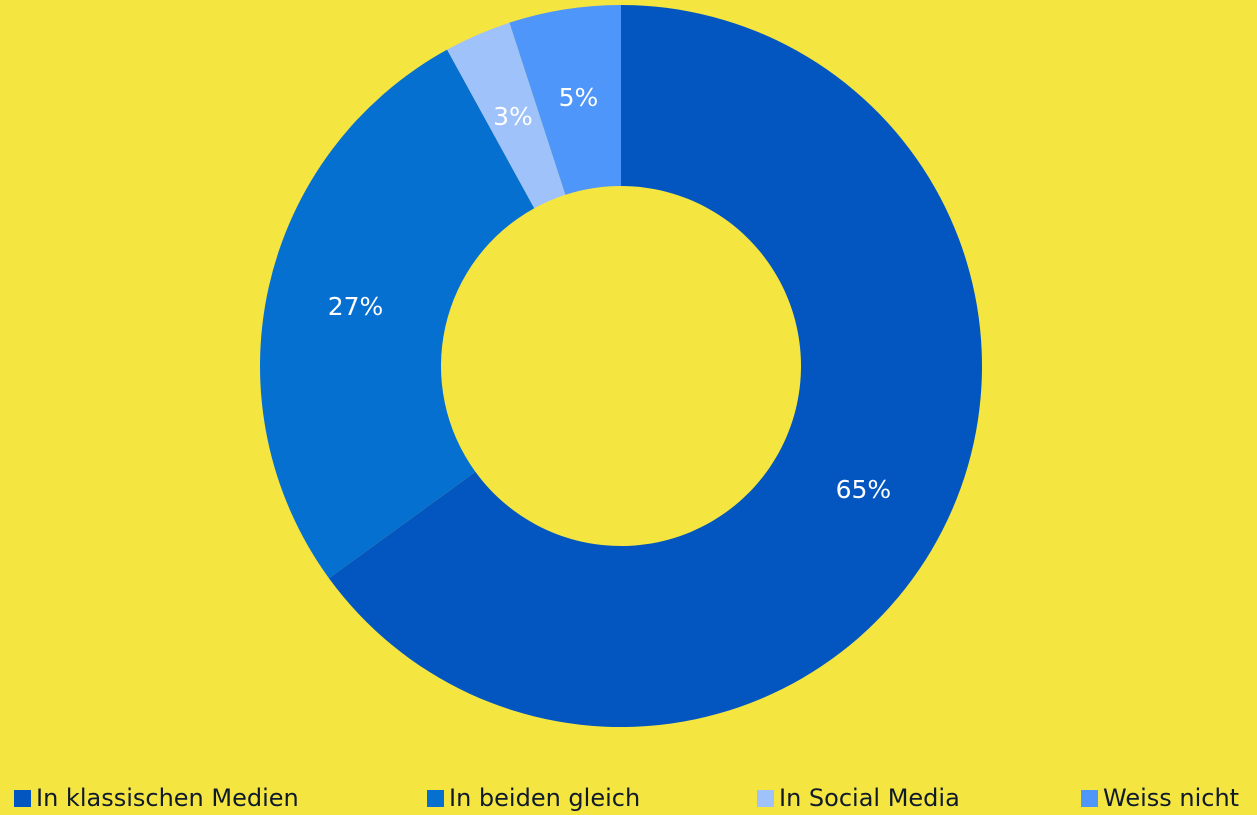  I want to click on legend-label: In beiden gleich, so click(545, 798).